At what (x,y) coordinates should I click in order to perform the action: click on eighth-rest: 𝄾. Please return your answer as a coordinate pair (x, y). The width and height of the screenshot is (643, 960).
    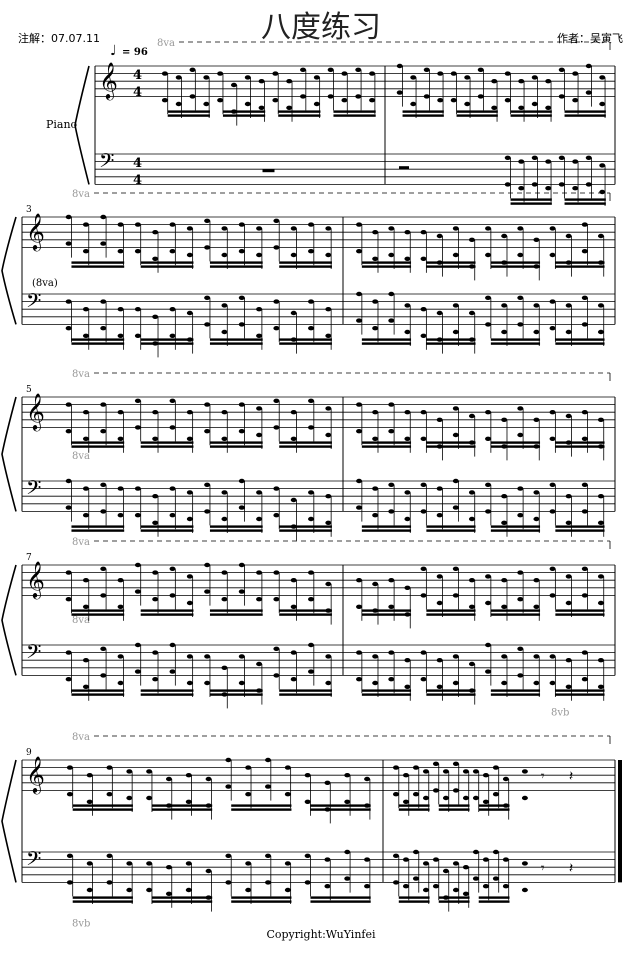
    Looking at the image, I should click on (543, 869).